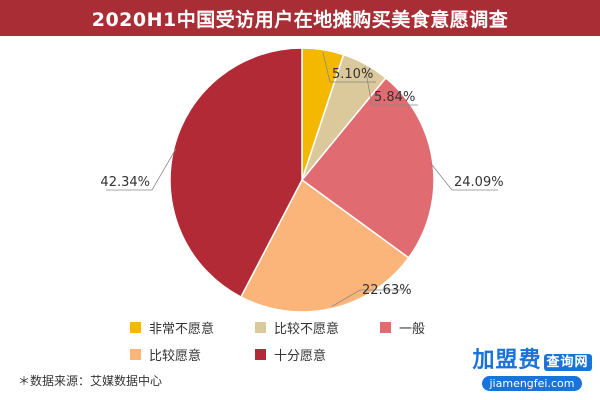  Describe the element at coordinates (182, 329) in the screenshot. I see `legend-label: 非常不愿意` at that location.